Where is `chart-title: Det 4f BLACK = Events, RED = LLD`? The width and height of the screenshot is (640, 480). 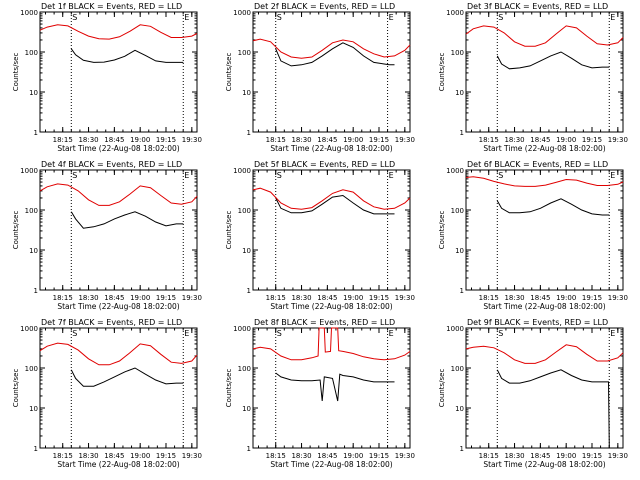
chart-title: Det 4f BLACK = Events, RED = LLD is located at coordinates (111, 164).